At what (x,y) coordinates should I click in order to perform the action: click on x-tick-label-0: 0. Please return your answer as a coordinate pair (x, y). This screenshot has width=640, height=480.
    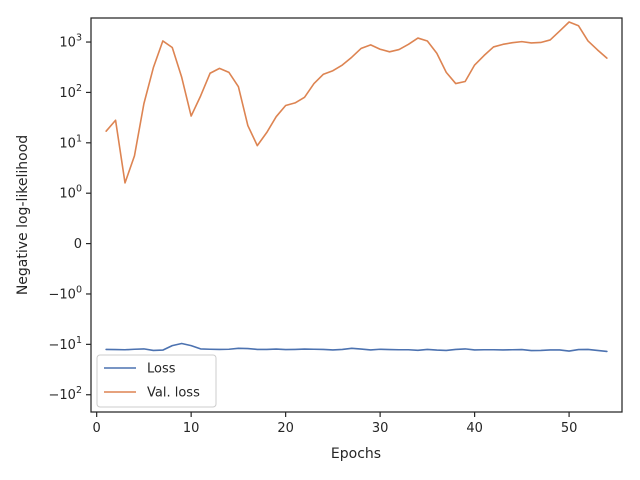
    Looking at the image, I should click on (97, 428).